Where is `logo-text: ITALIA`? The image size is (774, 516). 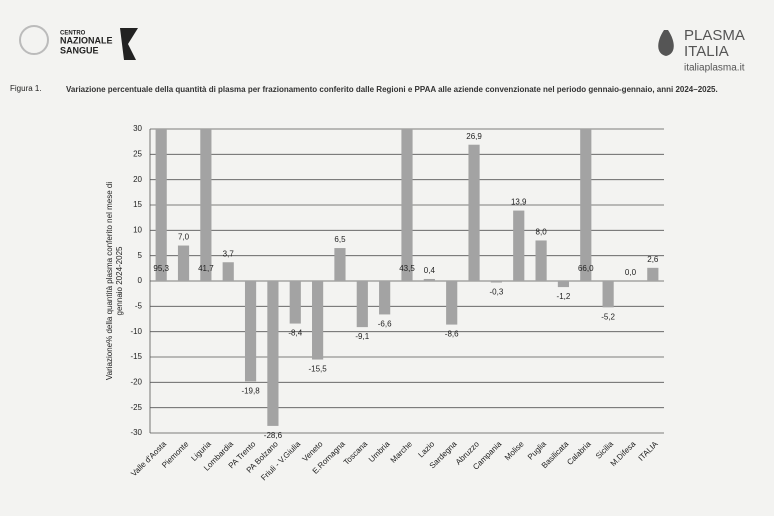
logo-text: ITALIA is located at coordinates (706, 51).